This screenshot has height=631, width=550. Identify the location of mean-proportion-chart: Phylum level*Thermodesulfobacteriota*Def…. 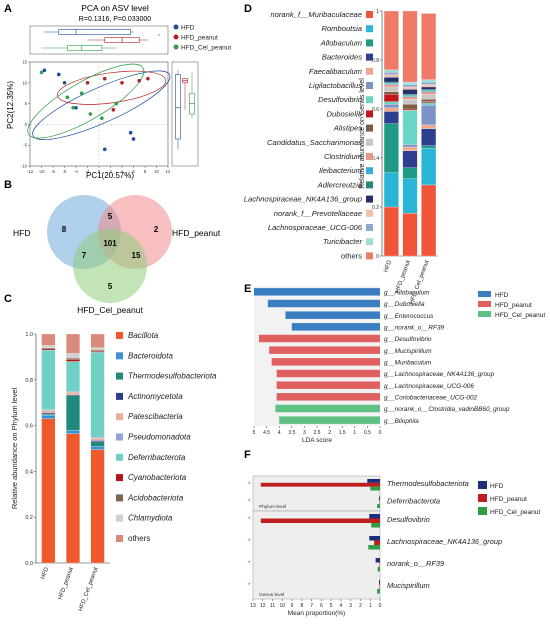
(394, 546).